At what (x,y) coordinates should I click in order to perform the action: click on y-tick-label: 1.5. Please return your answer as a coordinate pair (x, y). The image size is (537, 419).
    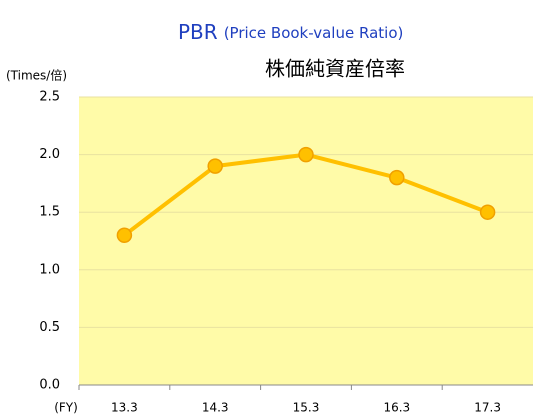
    Looking at the image, I should click on (49, 212).